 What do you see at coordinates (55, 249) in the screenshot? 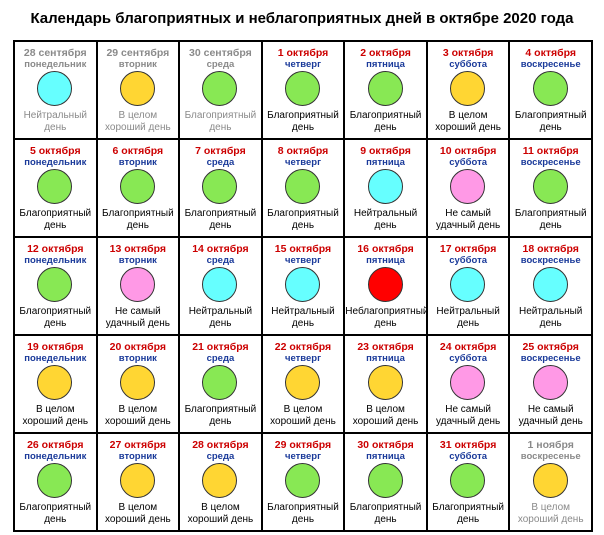
I see `day-date: 12 октября` at bounding box center [55, 249].